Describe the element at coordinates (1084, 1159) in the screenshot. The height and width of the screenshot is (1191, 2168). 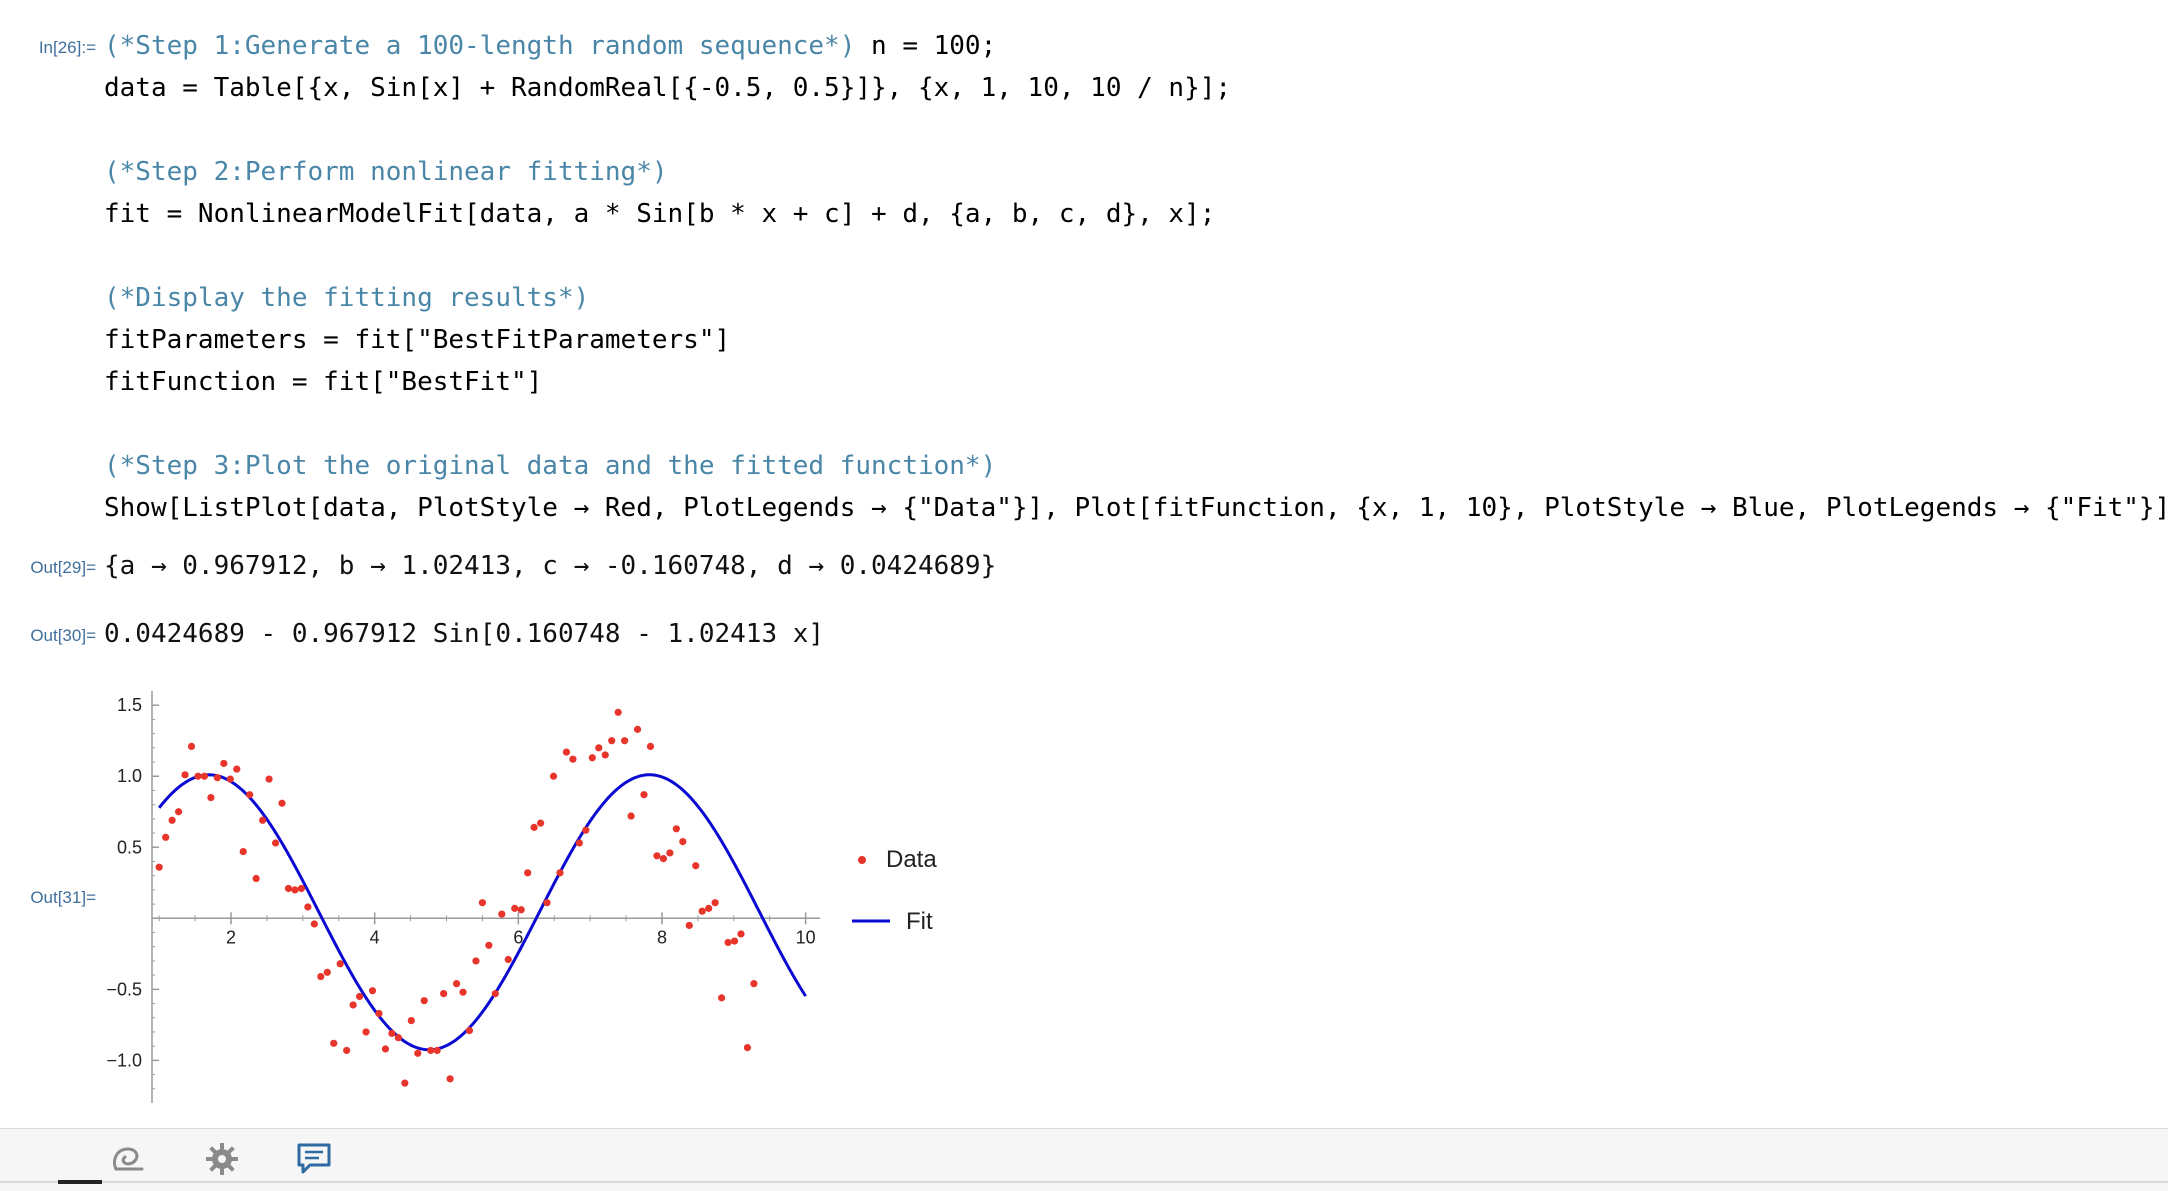
I see `bottom-toolbar` at that location.